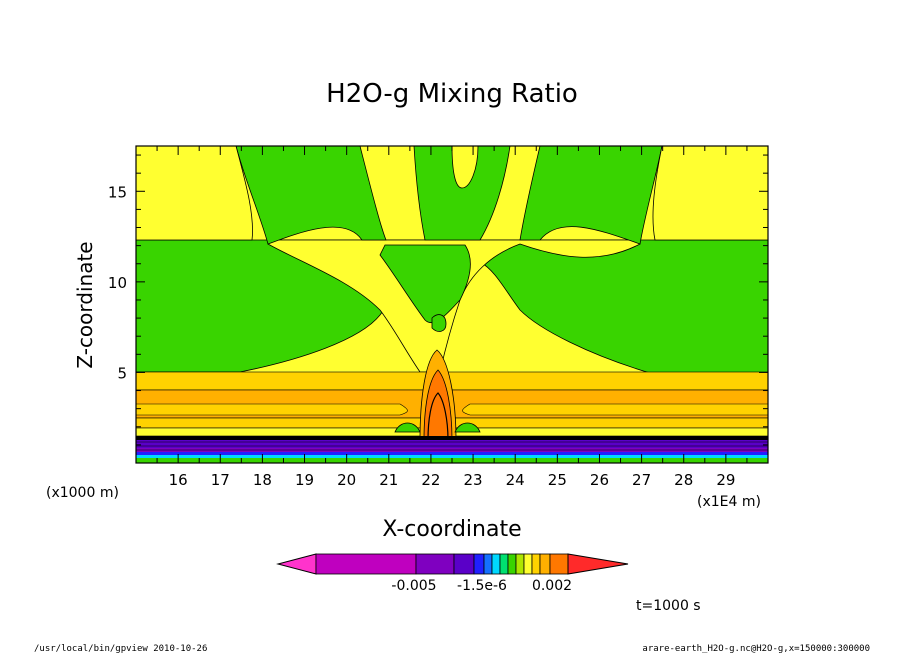  Describe the element at coordinates (413, 586) in the screenshot. I see `colorbar-label: -0.005` at that location.